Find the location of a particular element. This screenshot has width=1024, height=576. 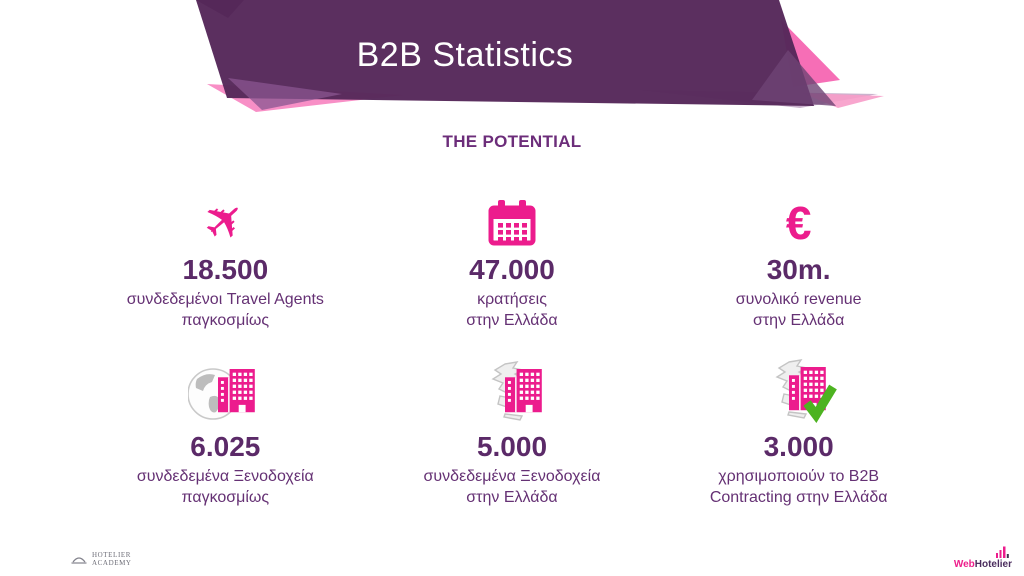

hotelier-academy-icon is located at coordinates (79, 560).